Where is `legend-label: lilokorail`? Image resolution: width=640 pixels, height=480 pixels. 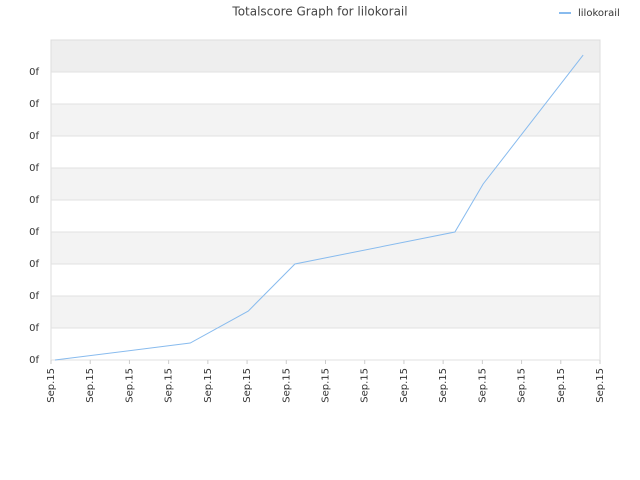
legend-label: lilokorail is located at coordinates (599, 13).